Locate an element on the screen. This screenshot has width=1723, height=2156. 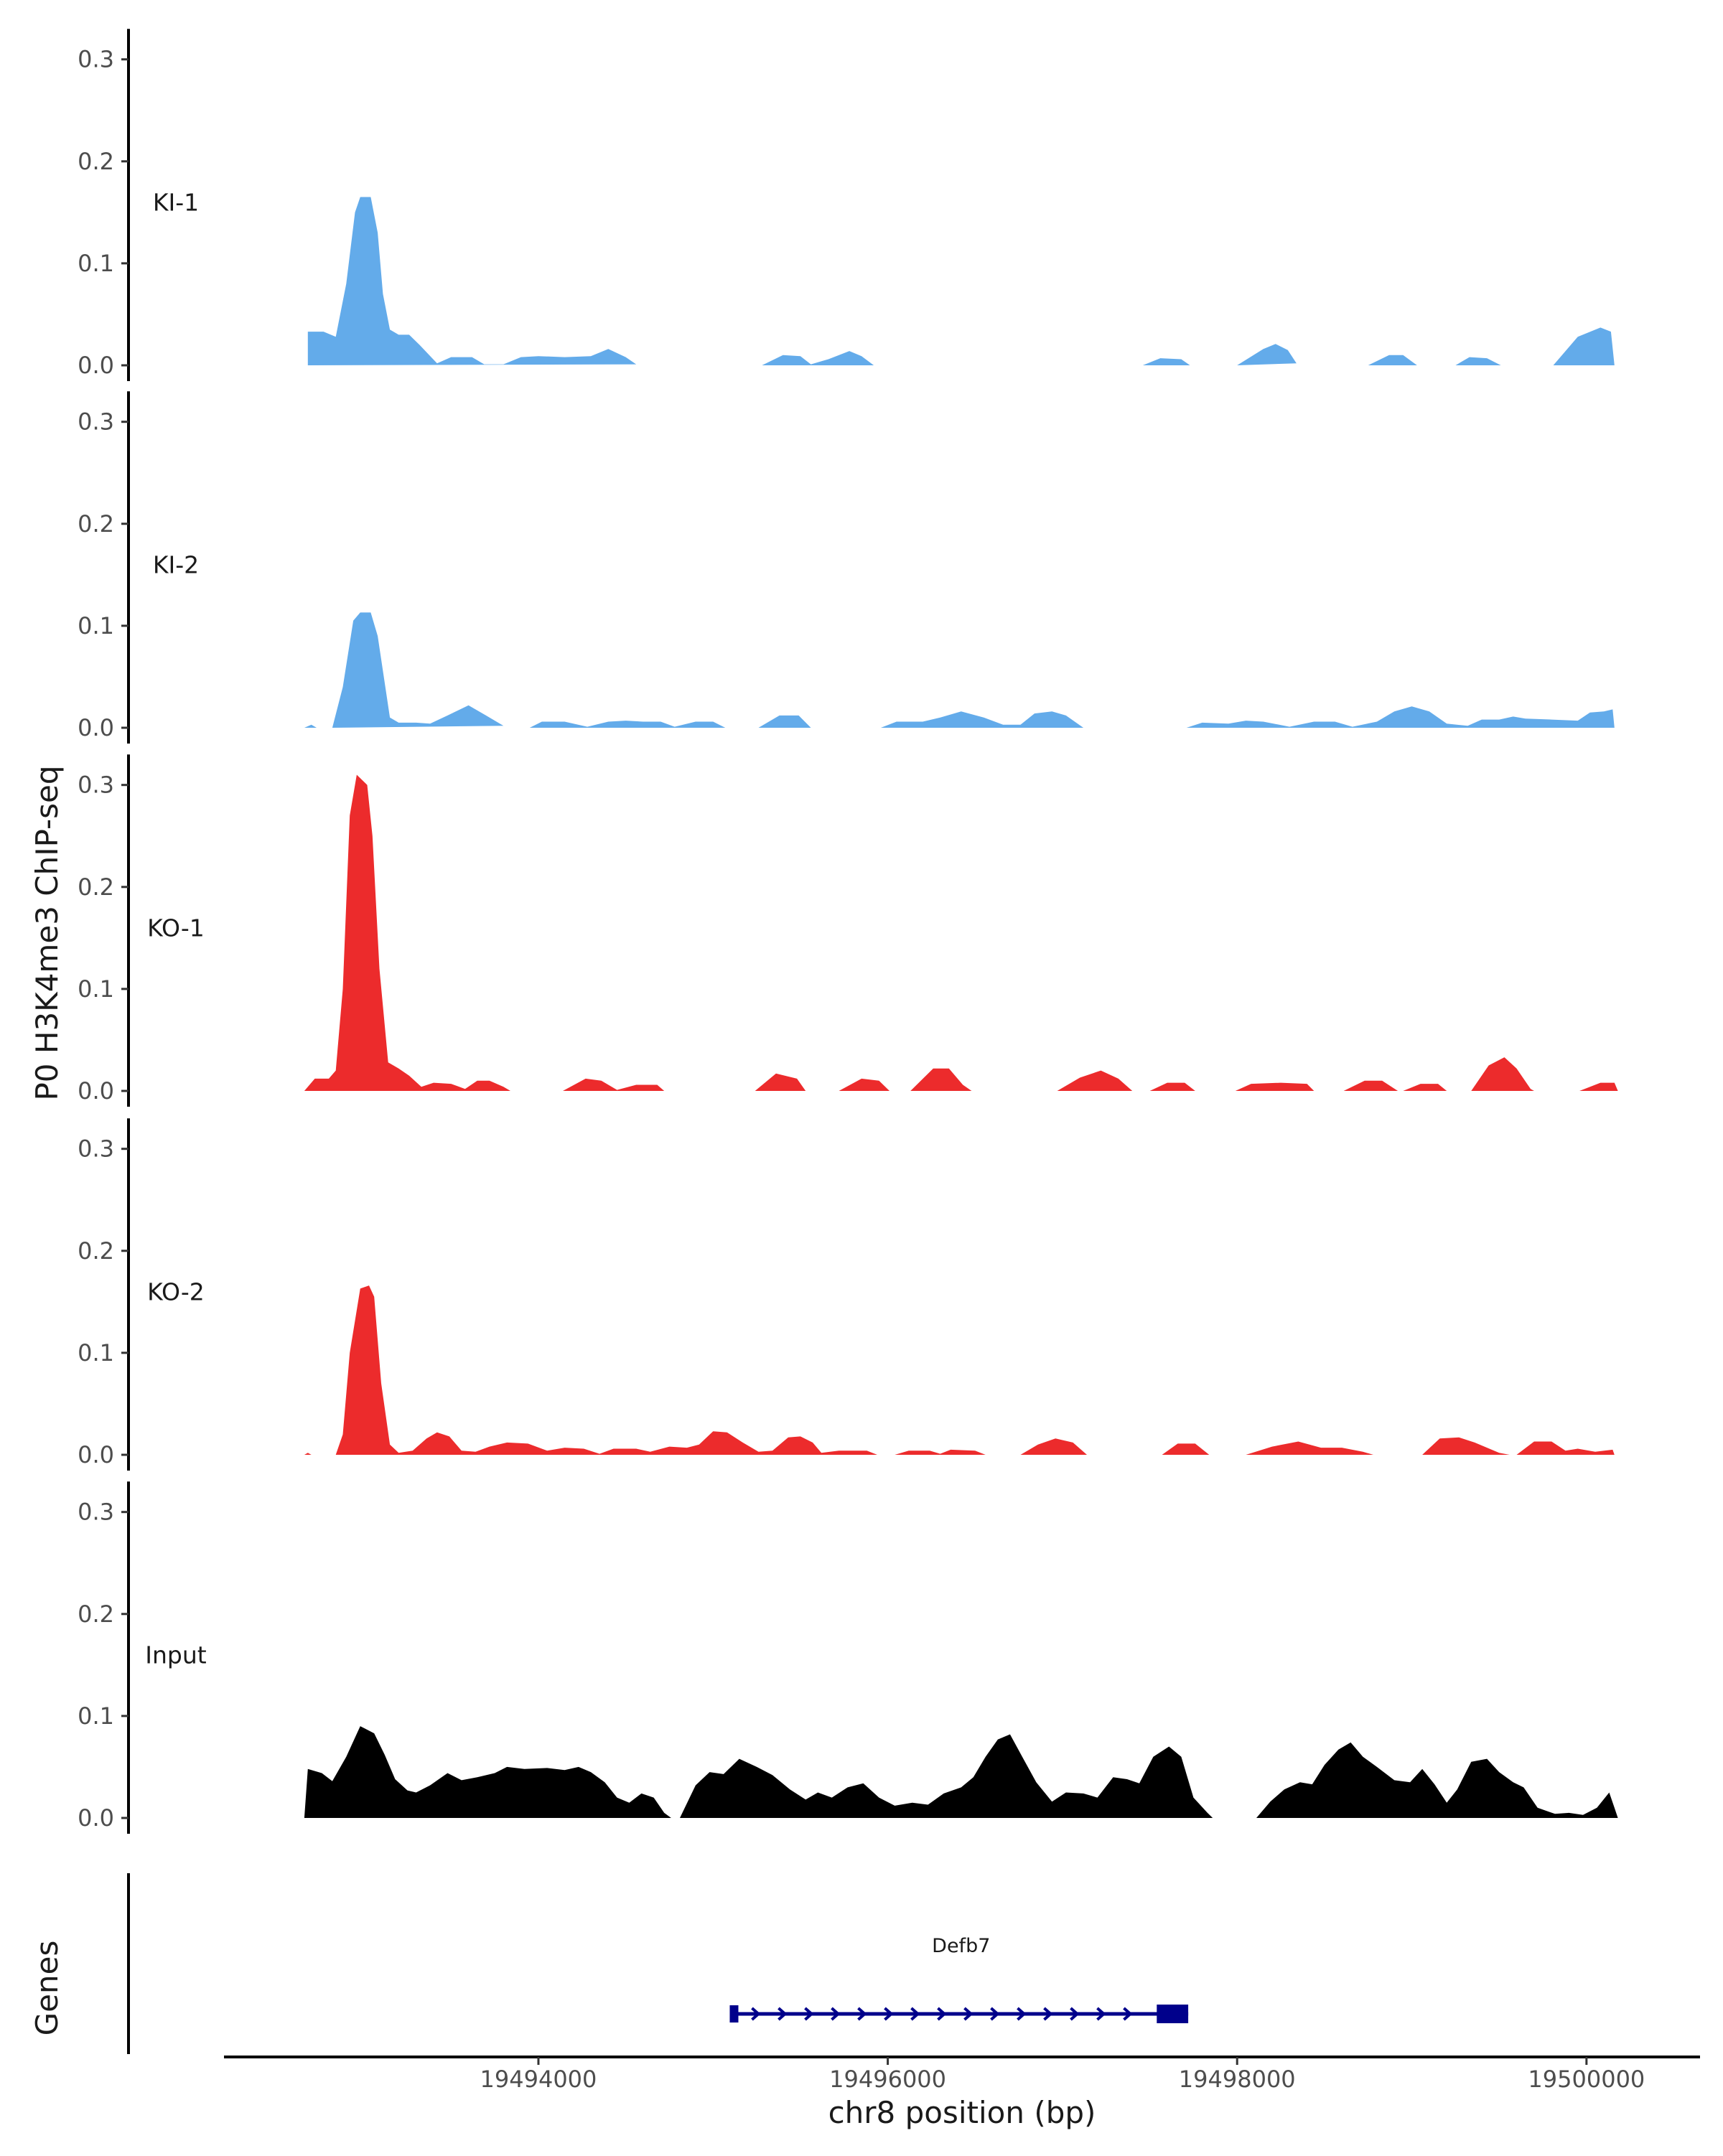
track-label: KI-1 is located at coordinates (176, 203).